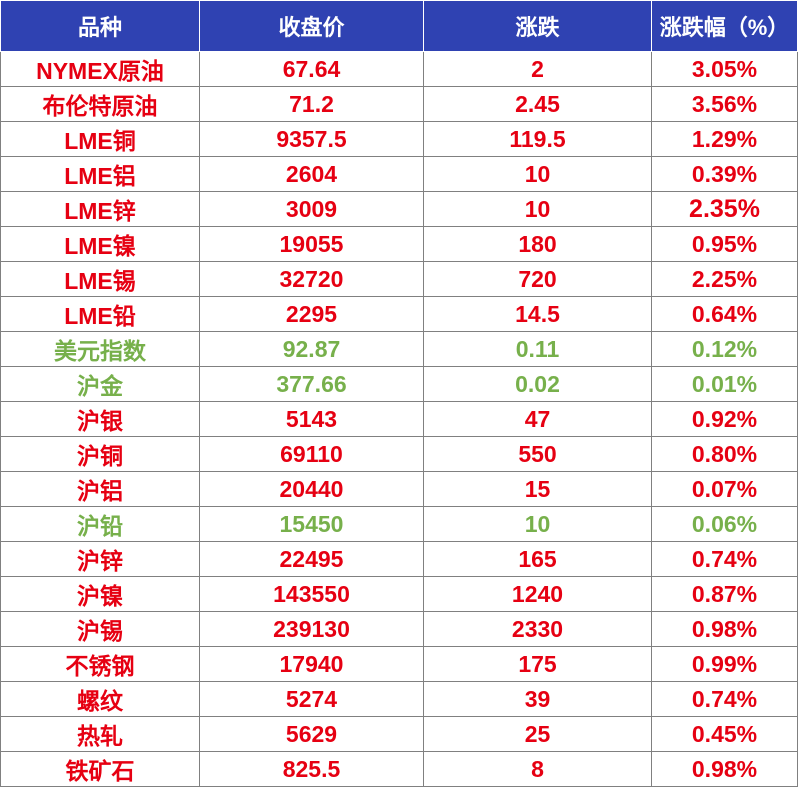 This screenshot has height=787, width=799. Describe the element at coordinates (100, 139) in the screenshot. I see `cell-variety: LME铜` at that location.